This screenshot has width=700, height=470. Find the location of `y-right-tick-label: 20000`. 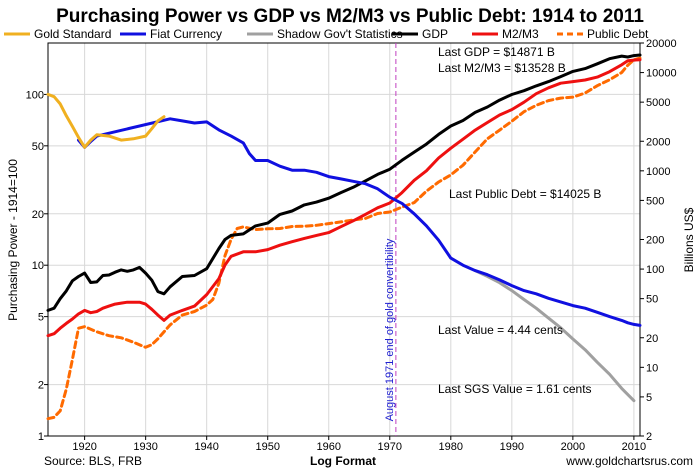

y-right-tick-label: 20000 is located at coordinates (661, 44).